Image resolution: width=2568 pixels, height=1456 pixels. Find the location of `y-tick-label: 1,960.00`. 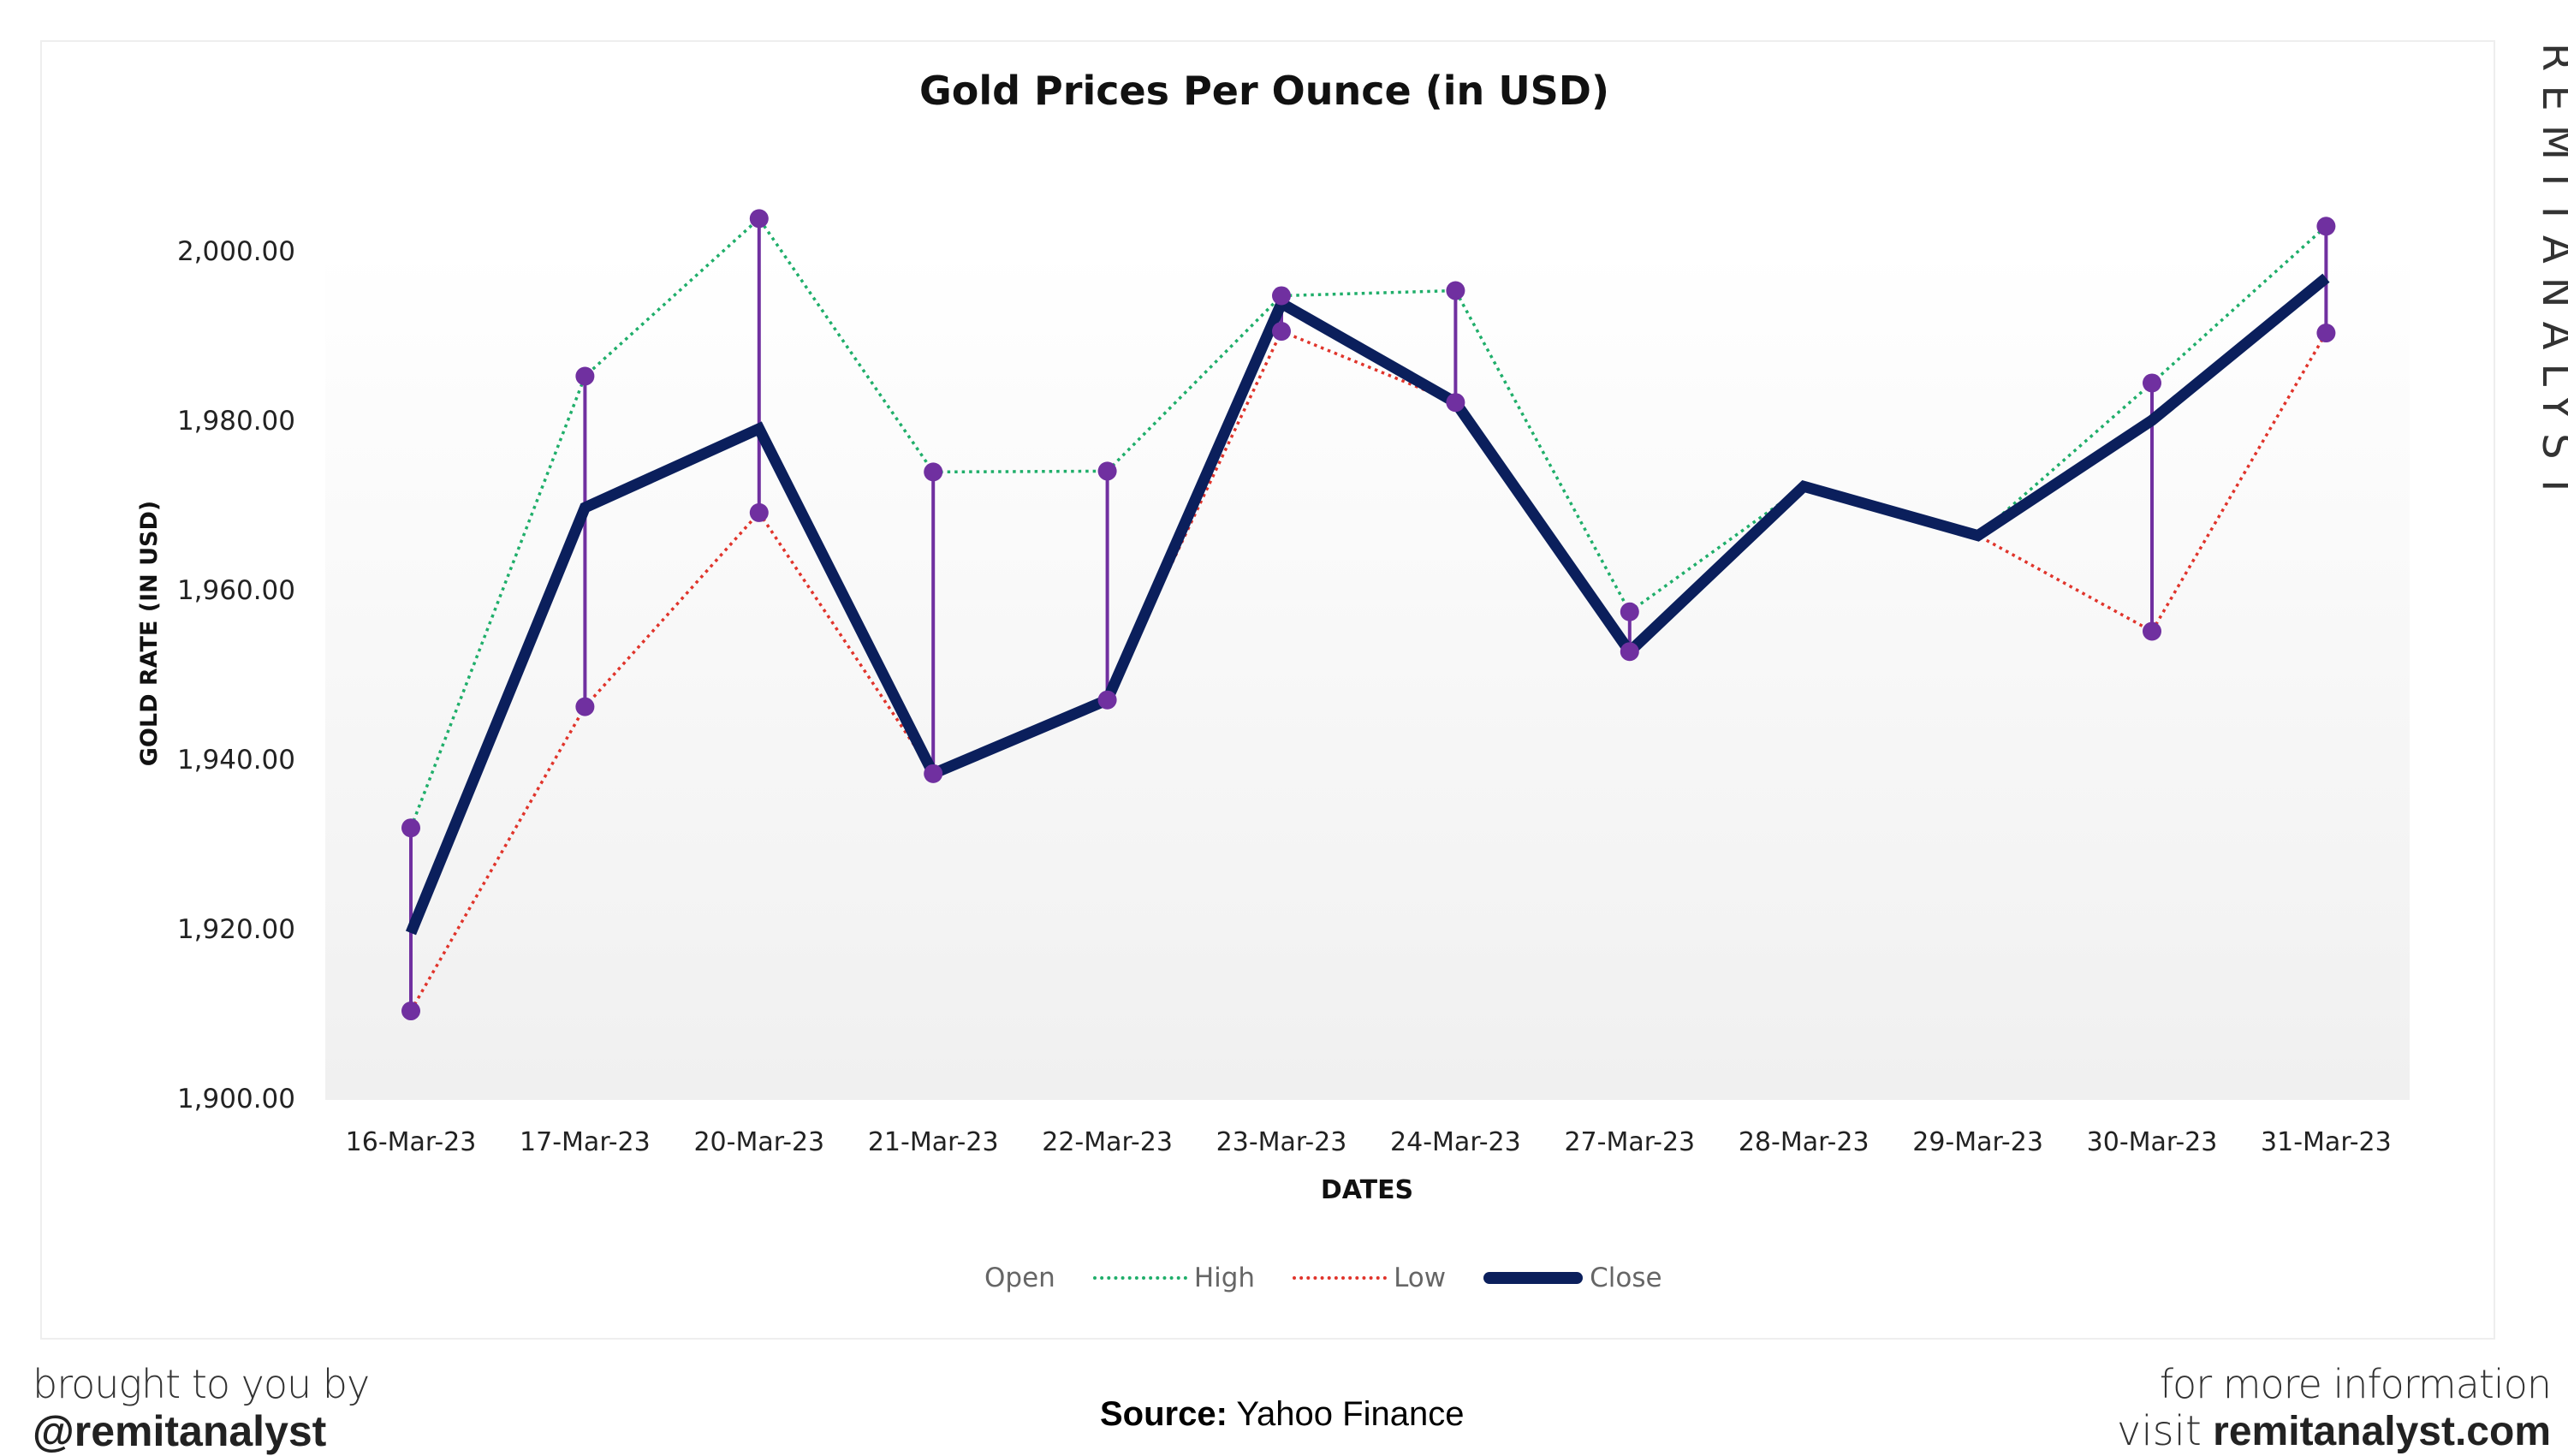

y-tick-label: 1,960.00 is located at coordinates (236, 590).